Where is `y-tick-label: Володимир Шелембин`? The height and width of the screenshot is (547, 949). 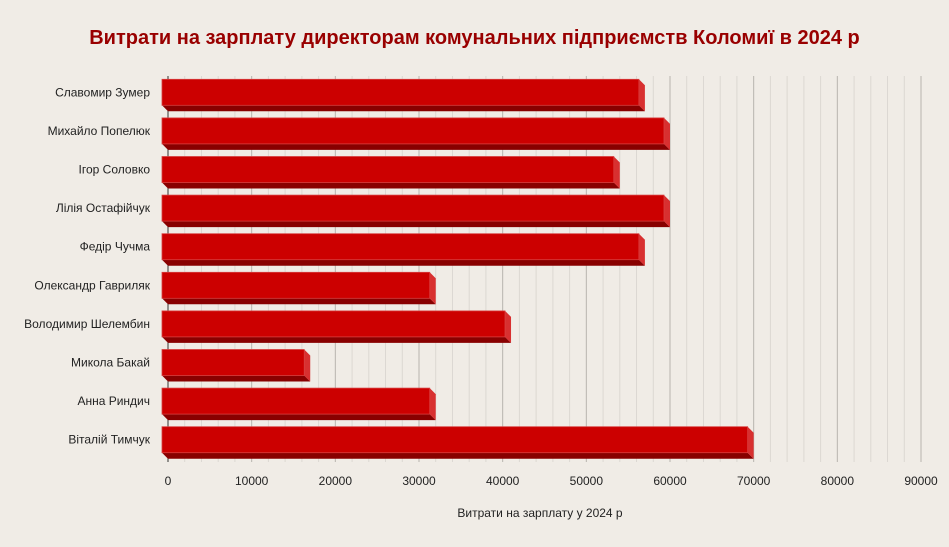 y-tick-label: Володимир Шелембин is located at coordinates (87, 324).